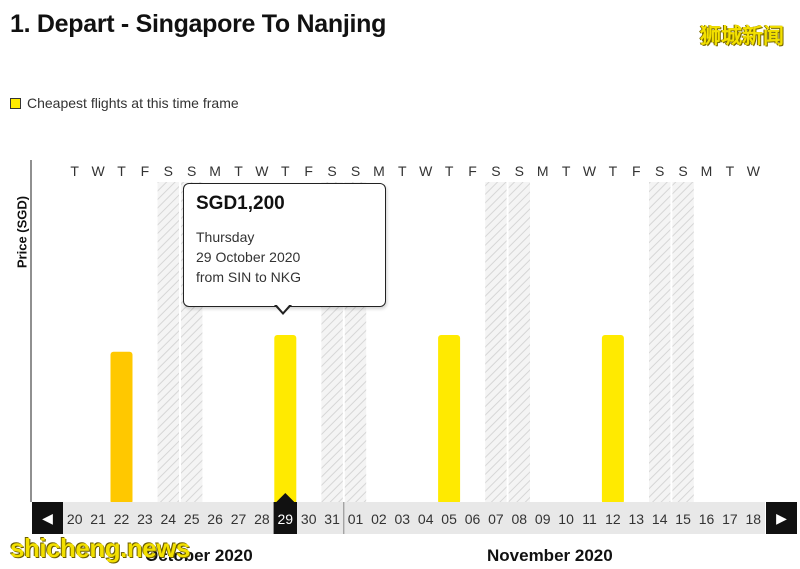 The height and width of the screenshot is (569, 800). I want to click on date-label-14: 14, so click(660, 519).